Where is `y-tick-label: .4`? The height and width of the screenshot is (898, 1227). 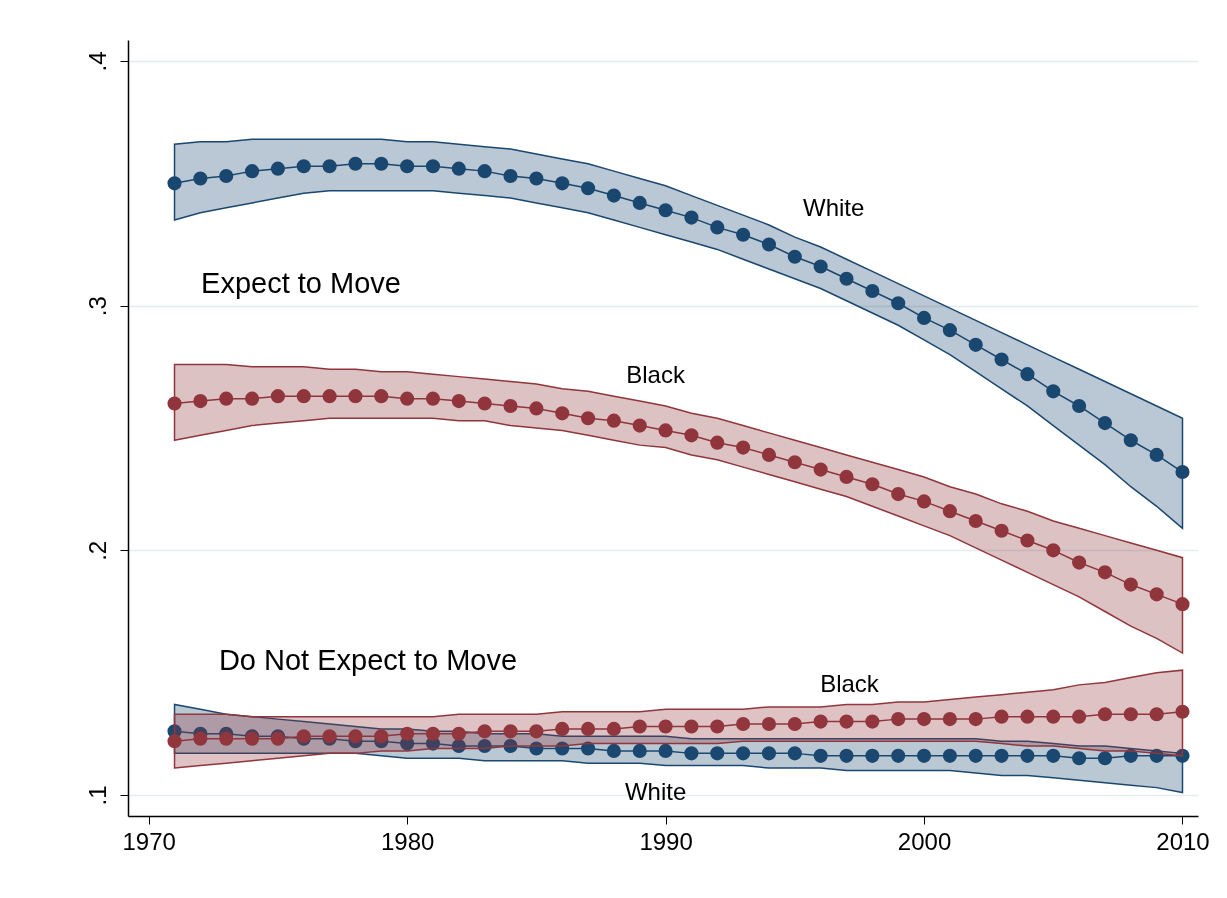
y-tick-label: .4 is located at coordinates (97, 61).